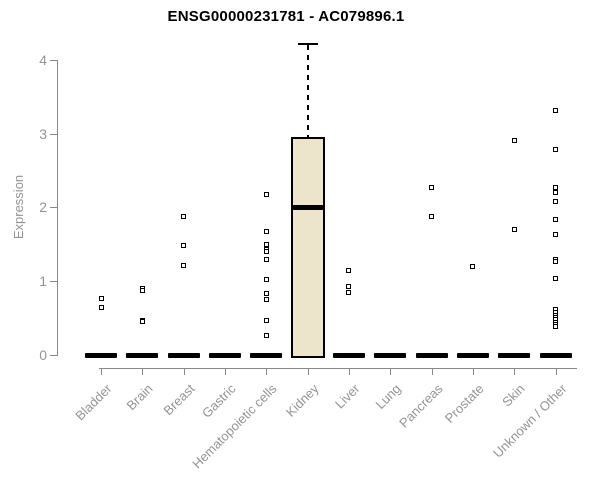  Describe the element at coordinates (307, 44) in the screenshot. I see `whisker-cap` at that location.